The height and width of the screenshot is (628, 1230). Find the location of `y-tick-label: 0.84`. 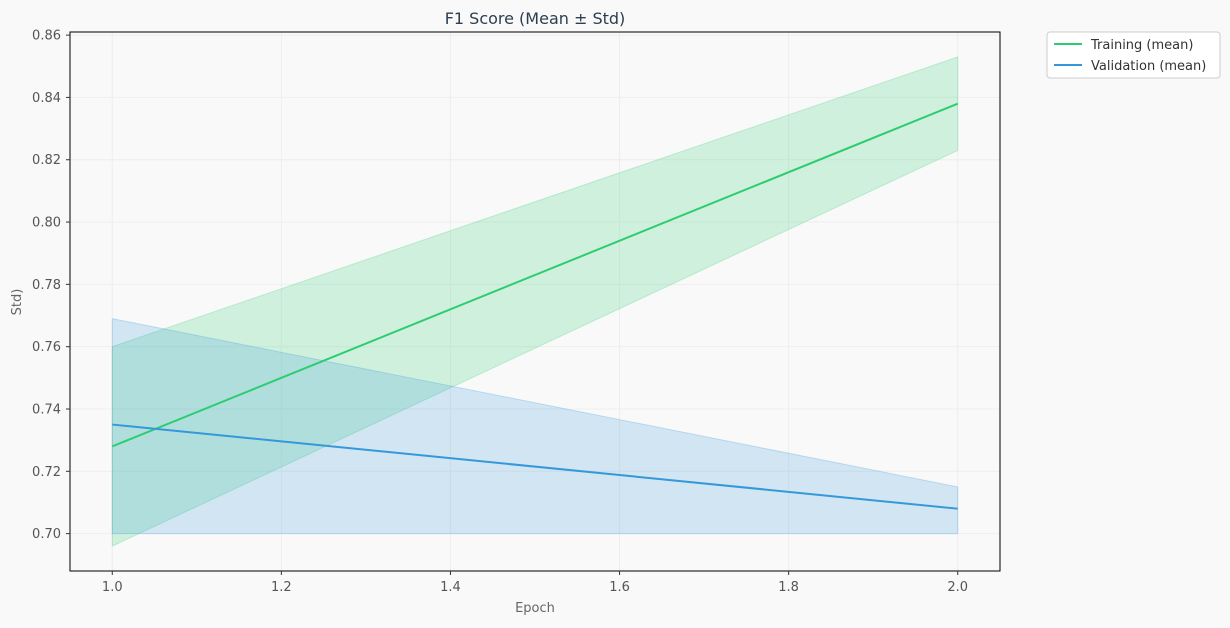

y-tick-label: 0.84 is located at coordinates (46, 98).